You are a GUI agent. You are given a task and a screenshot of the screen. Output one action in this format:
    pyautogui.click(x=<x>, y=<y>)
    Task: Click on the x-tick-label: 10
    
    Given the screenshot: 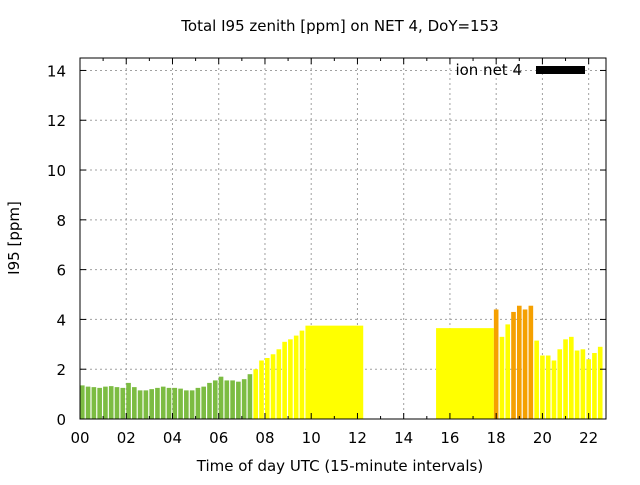 What is the action you would take?
    pyautogui.click(x=311, y=438)
    